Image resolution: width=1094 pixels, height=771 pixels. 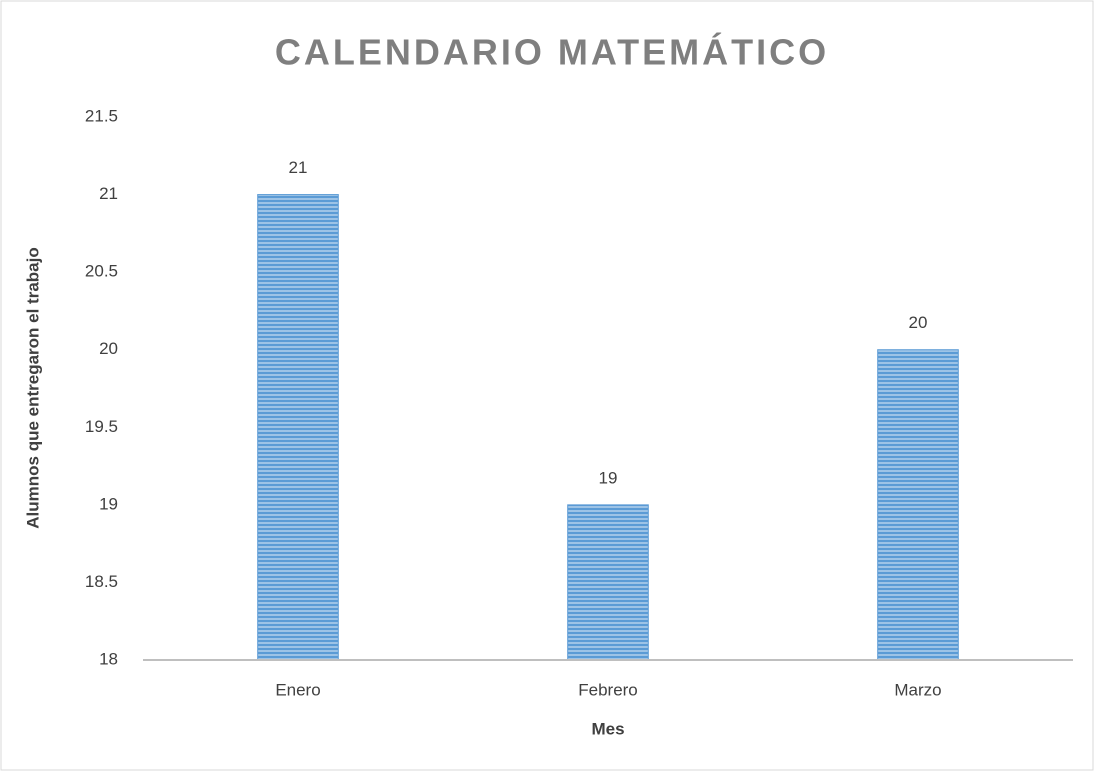 What do you see at coordinates (101, 115) in the screenshot?
I see `y-tick-label: 21.5` at bounding box center [101, 115].